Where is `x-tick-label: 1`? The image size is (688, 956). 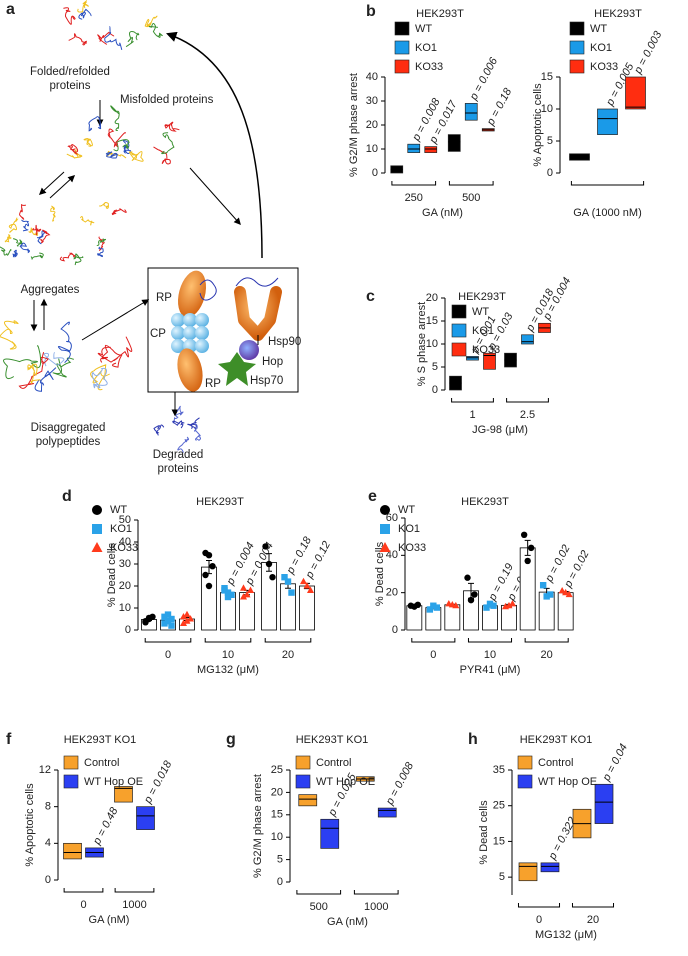 x-tick-label: 1 is located at coordinates (472, 415).